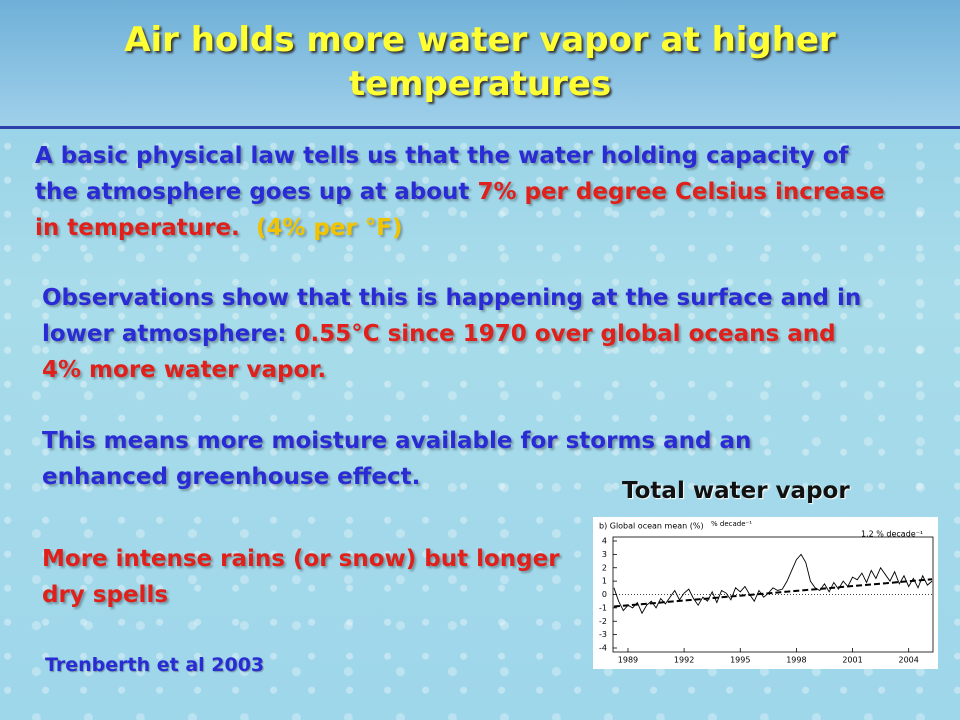  What do you see at coordinates (603, 634) in the screenshot?
I see `y-tick-label: -3` at bounding box center [603, 634].